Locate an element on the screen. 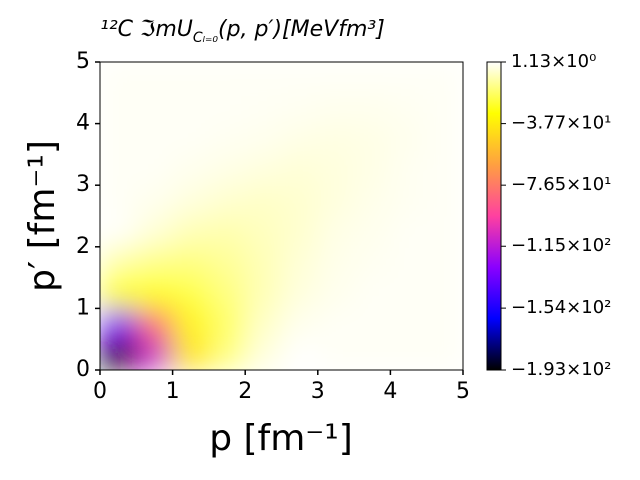  x-tick-label: 3 is located at coordinates (318, 391).